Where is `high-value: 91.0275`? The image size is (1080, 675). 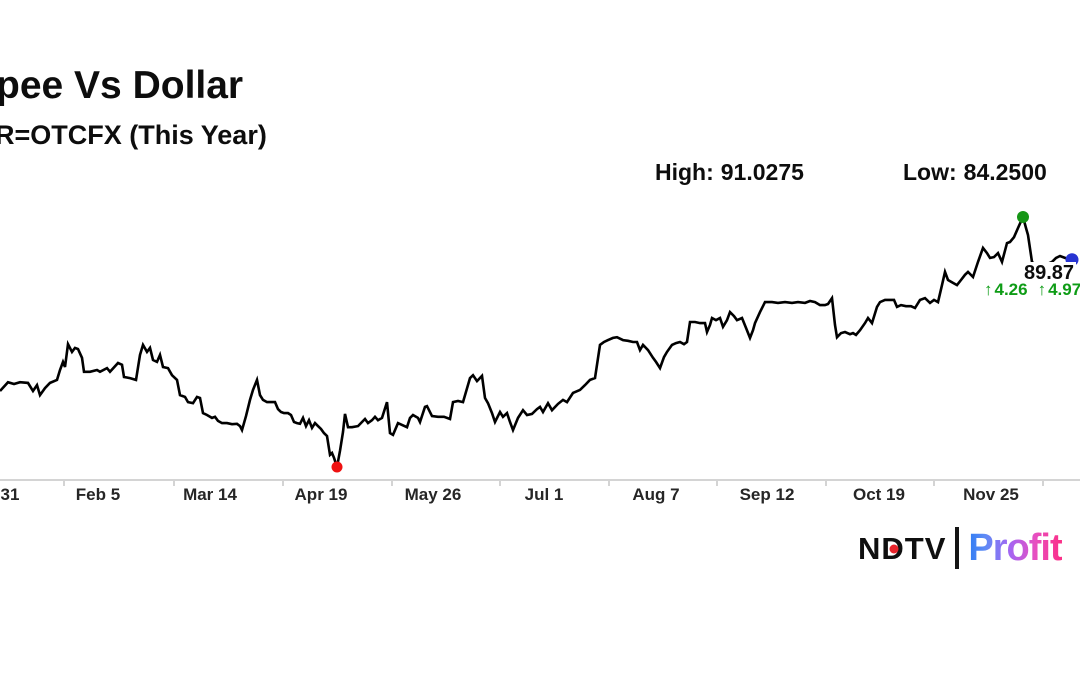
high-value: 91.0275 is located at coordinates (762, 172).